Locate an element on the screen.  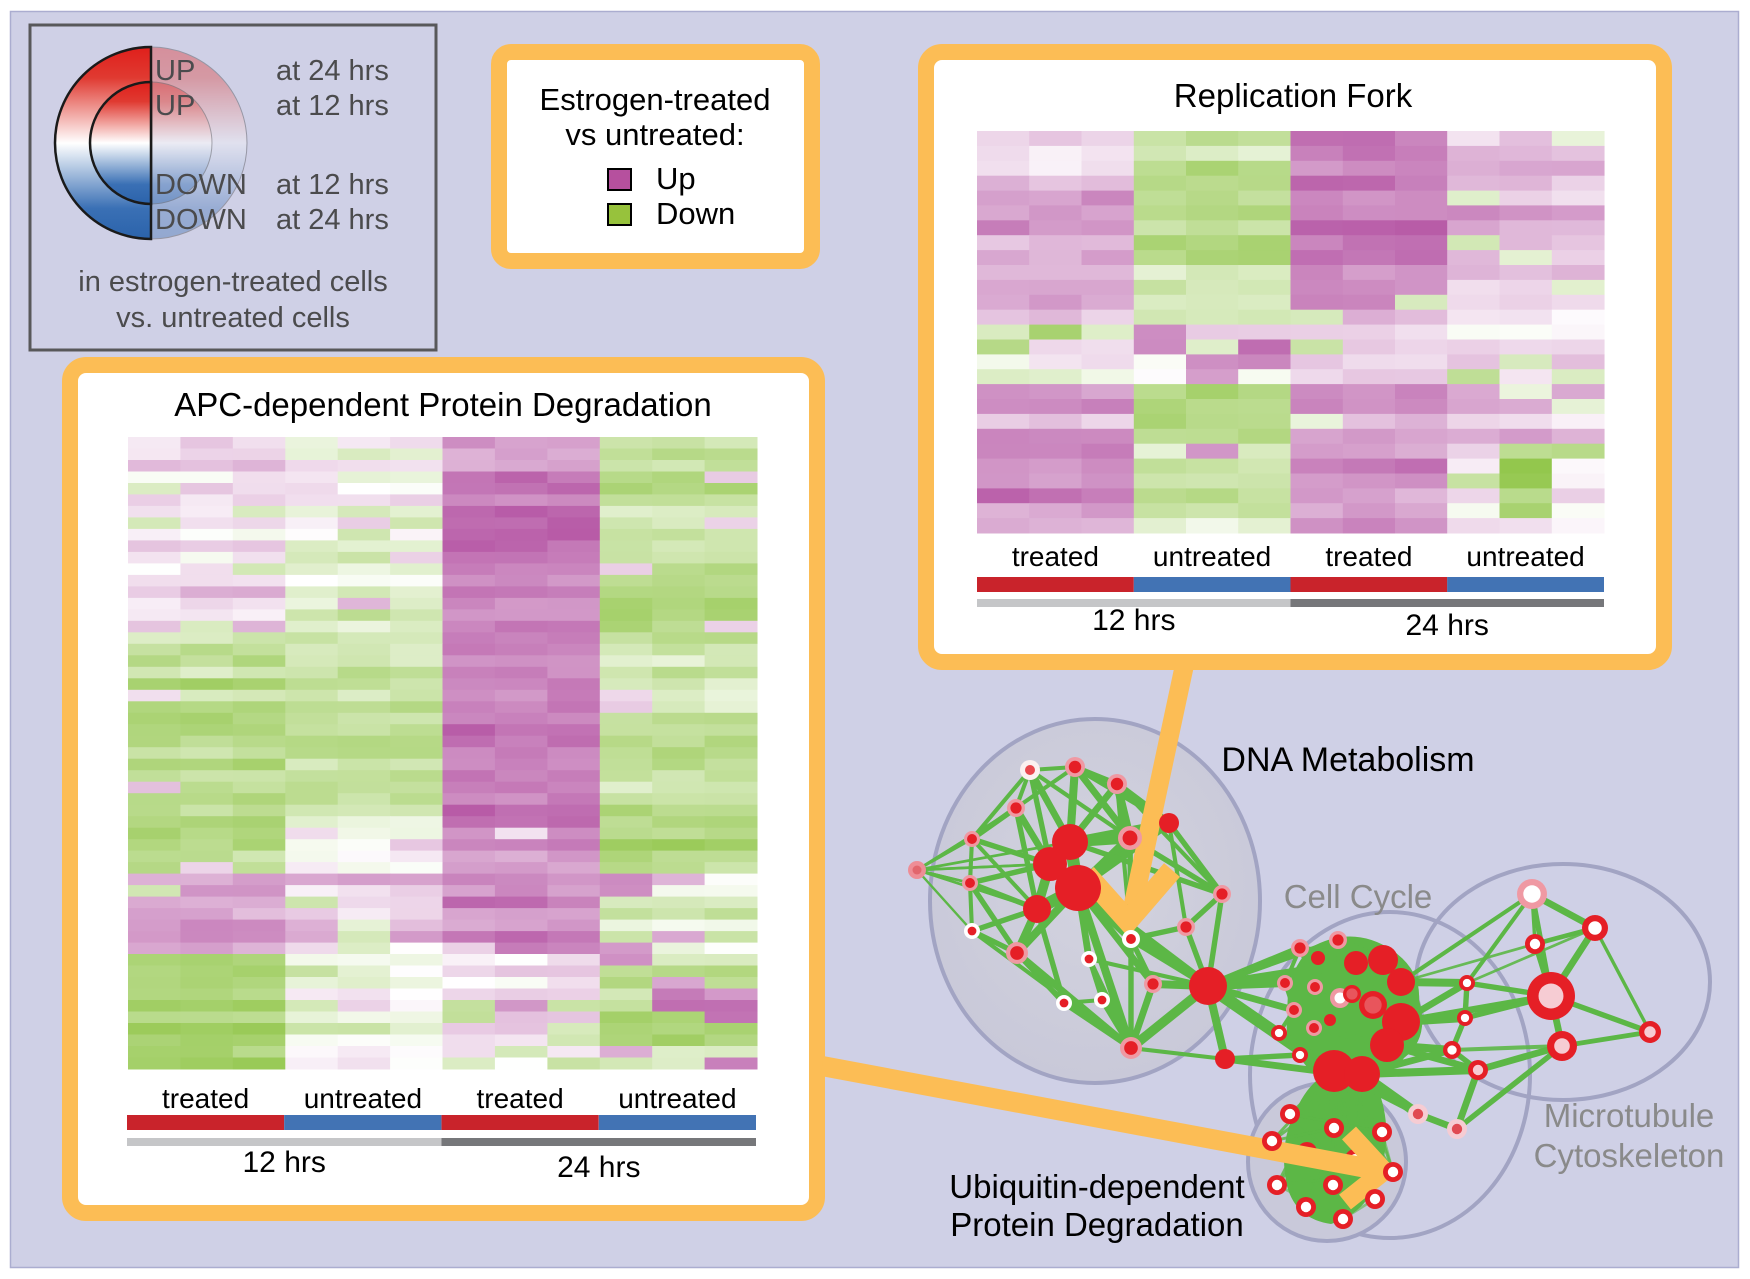
svg-text: vs untreated: is located at coordinates (654, 134).